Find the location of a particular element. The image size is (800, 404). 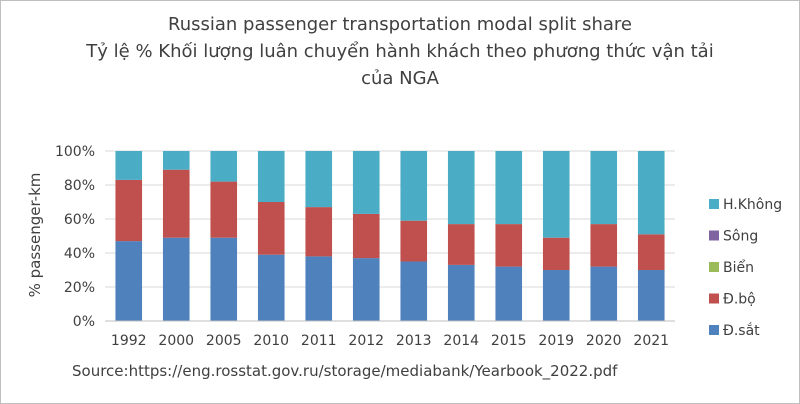

x-tick-label: 2005 is located at coordinates (224, 341).